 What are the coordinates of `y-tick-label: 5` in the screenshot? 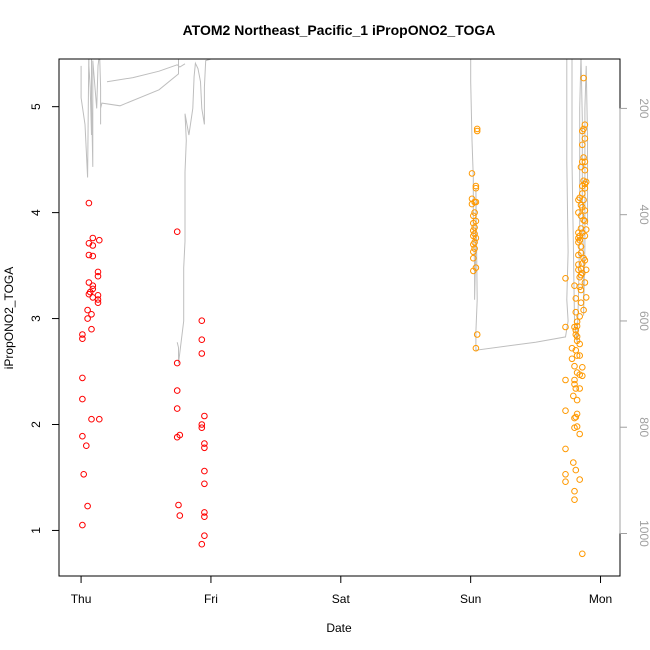 It's located at (36, 106).